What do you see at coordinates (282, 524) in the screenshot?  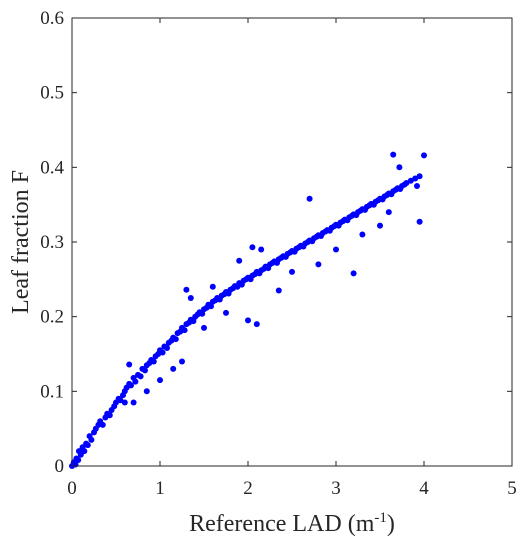 I see `x-axis-title-main: Reference LAD (m` at bounding box center [282, 524].